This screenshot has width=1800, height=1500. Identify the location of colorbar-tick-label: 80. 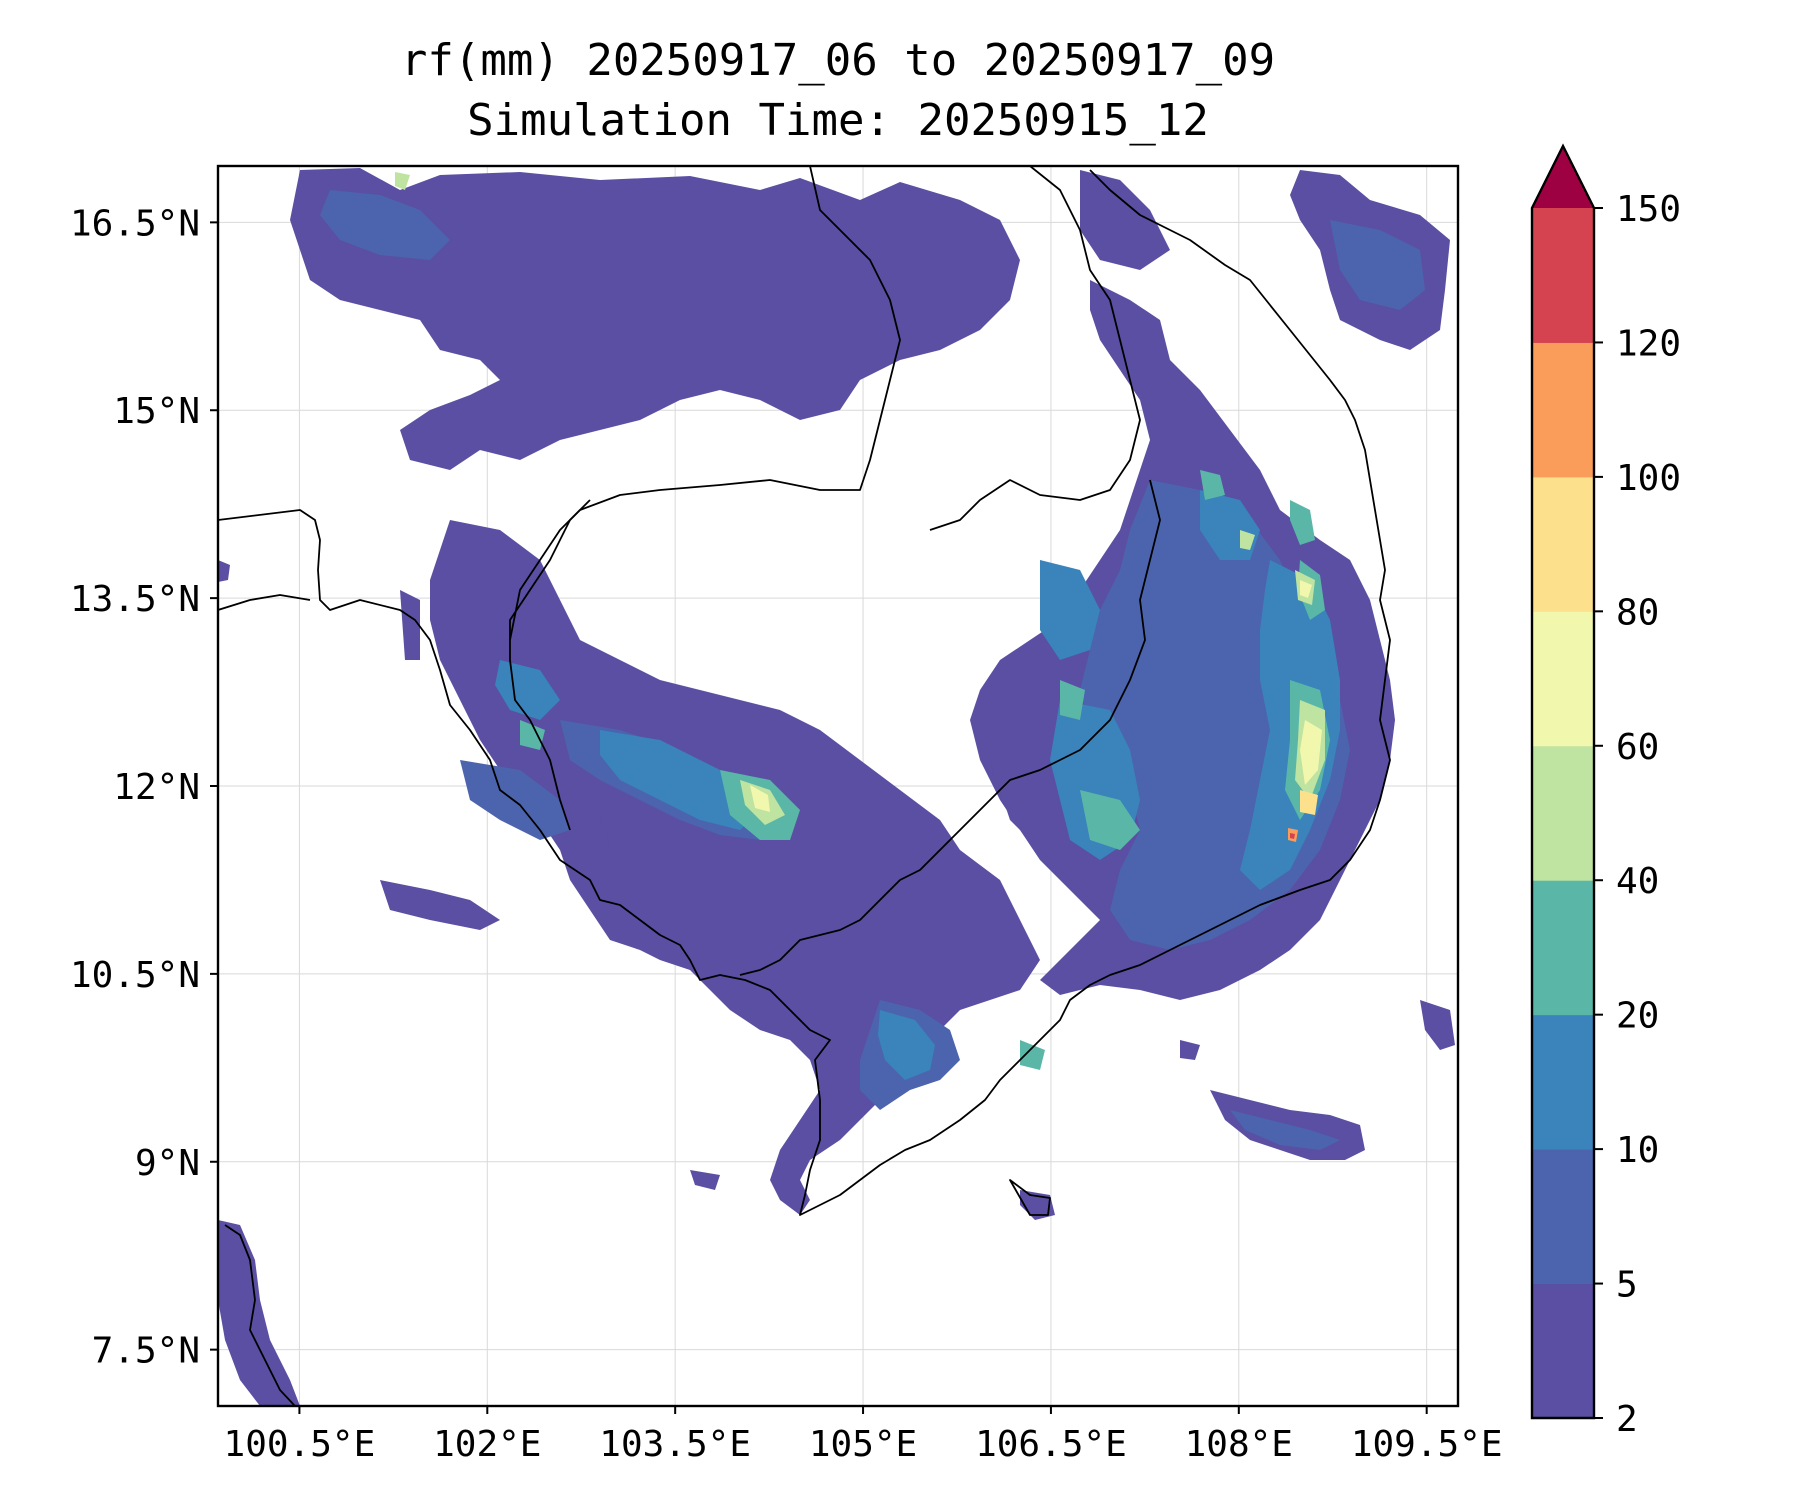
(1637, 612).